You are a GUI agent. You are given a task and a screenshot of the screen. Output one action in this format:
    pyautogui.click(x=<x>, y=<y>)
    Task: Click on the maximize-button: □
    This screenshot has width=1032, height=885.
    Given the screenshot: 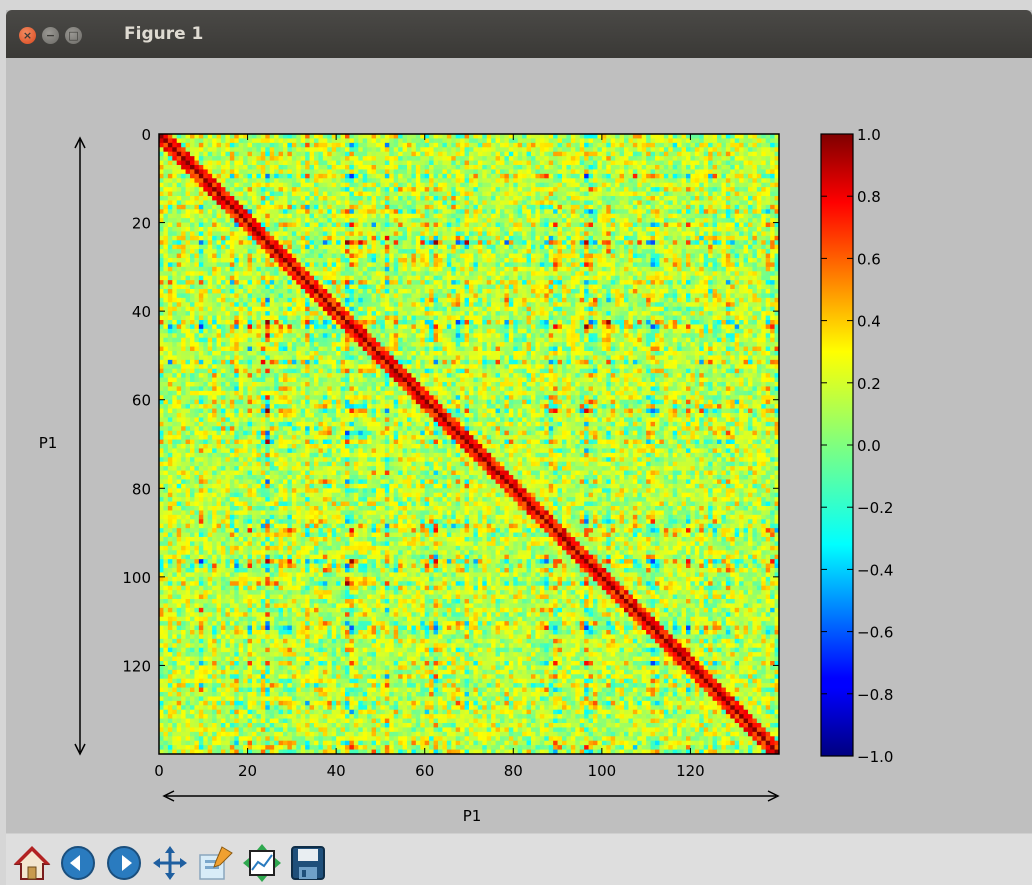 What is the action you would take?
    pyautogui.click(x=73, y=35)
    